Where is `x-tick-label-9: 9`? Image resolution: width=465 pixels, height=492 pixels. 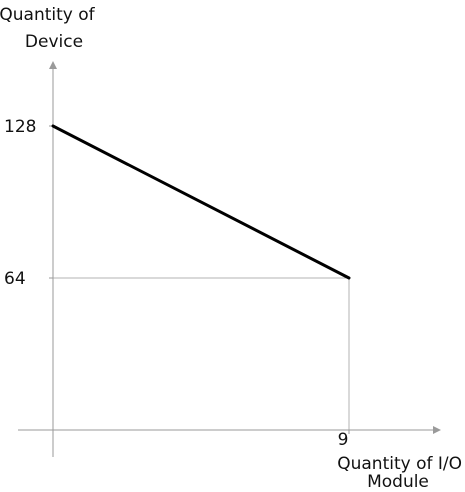
x-tick-label-9: 9 is located at coordinates (343, 440).